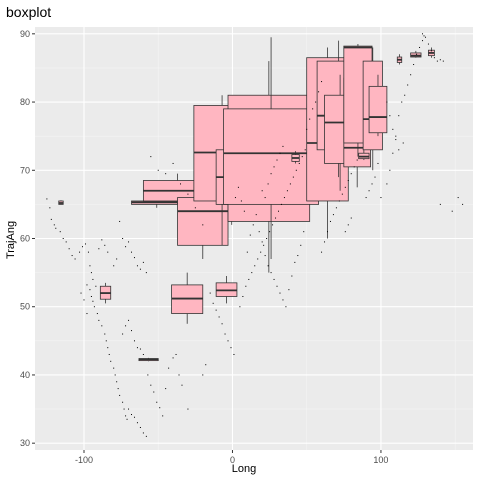 The image size is (480, 480). I want to click on x-tick-label: -100, so click(84, 460).